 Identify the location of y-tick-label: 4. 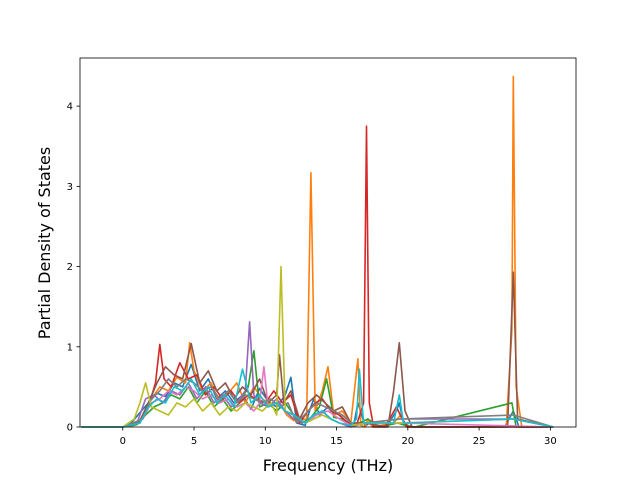
(70, 107).